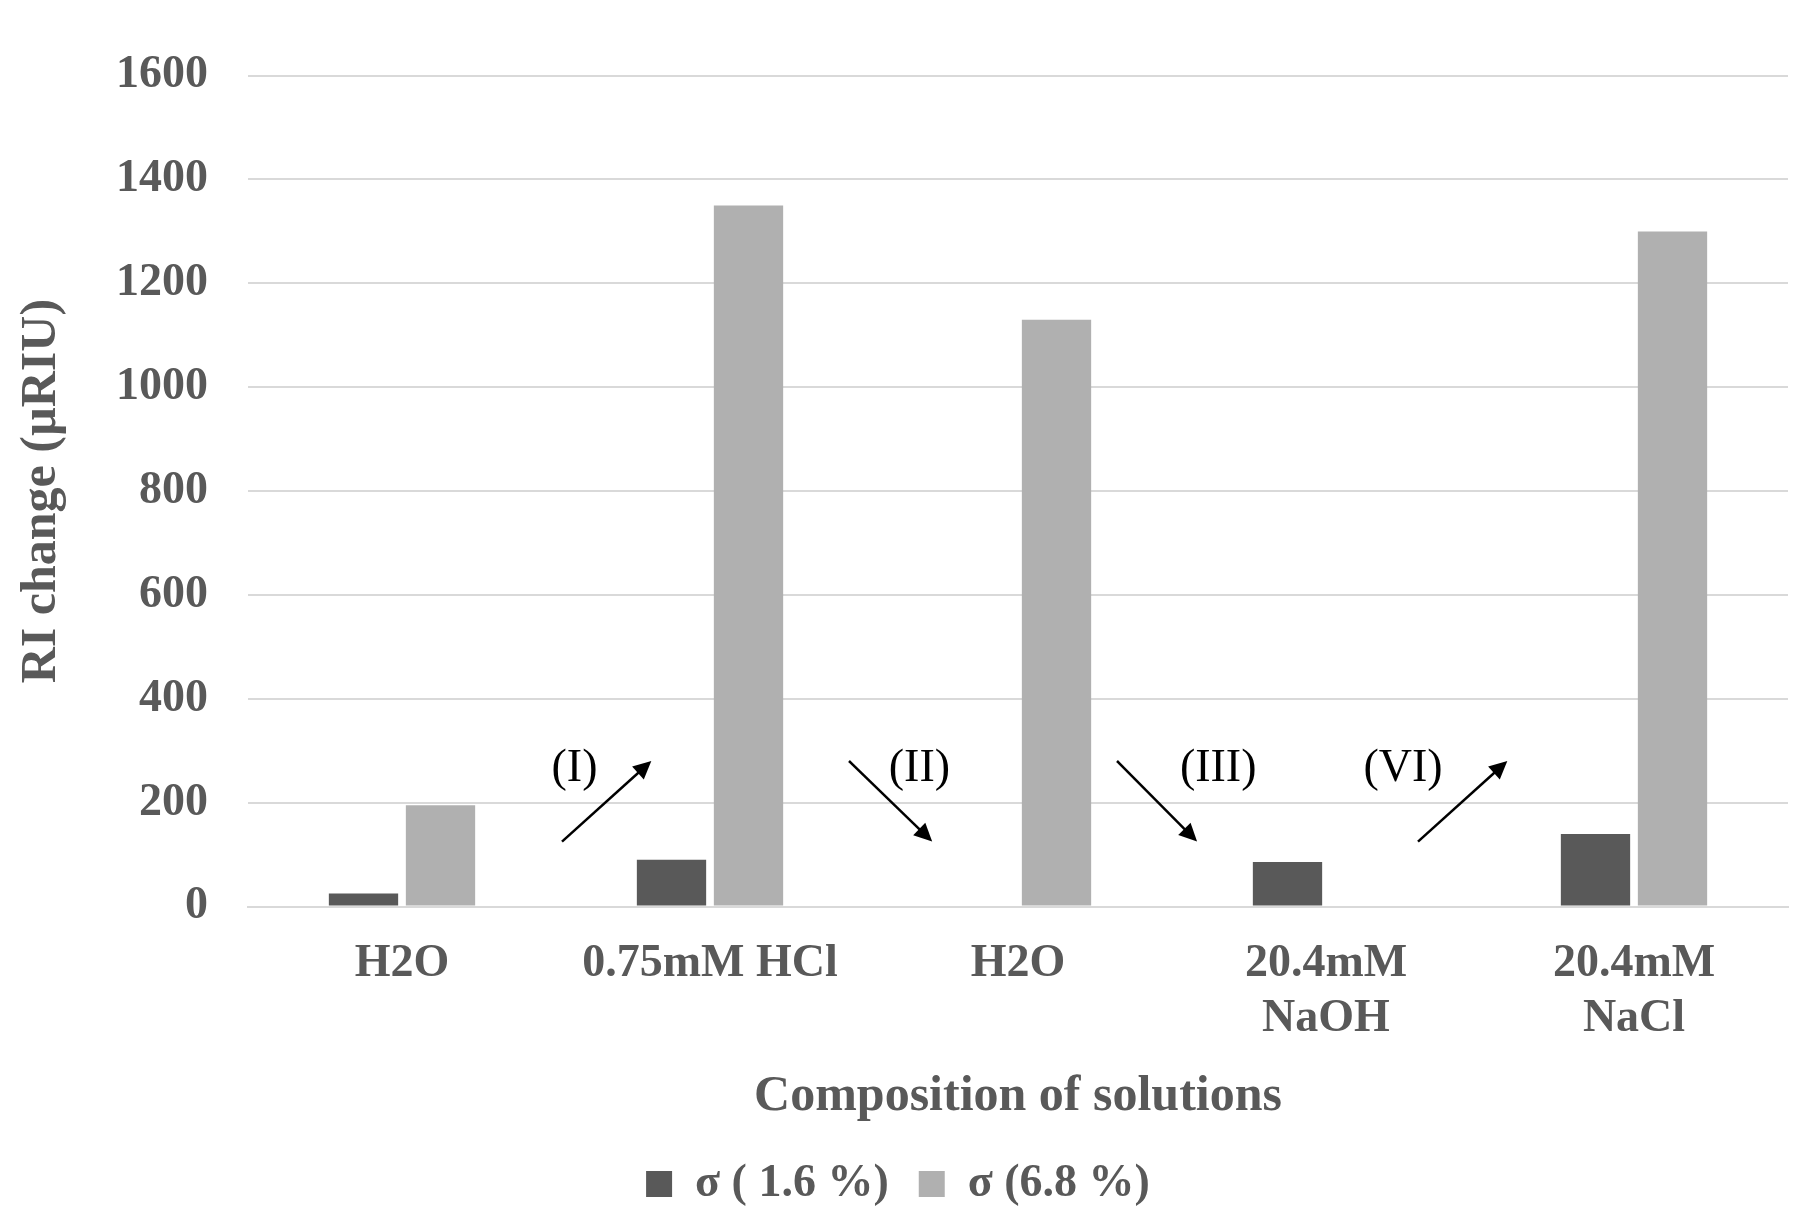 The width and height of the screenshot is (1806, 1225). Describe the element at coordinates (37, 491) in the screenshot. I see `y-axis-title: RI change (µRIU)` at that location.